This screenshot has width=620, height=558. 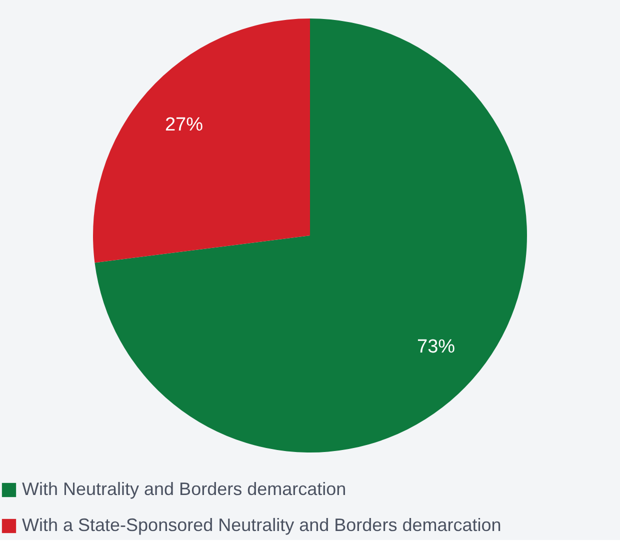 I want to click on data-label: 27%, so click(x=184, y=125).